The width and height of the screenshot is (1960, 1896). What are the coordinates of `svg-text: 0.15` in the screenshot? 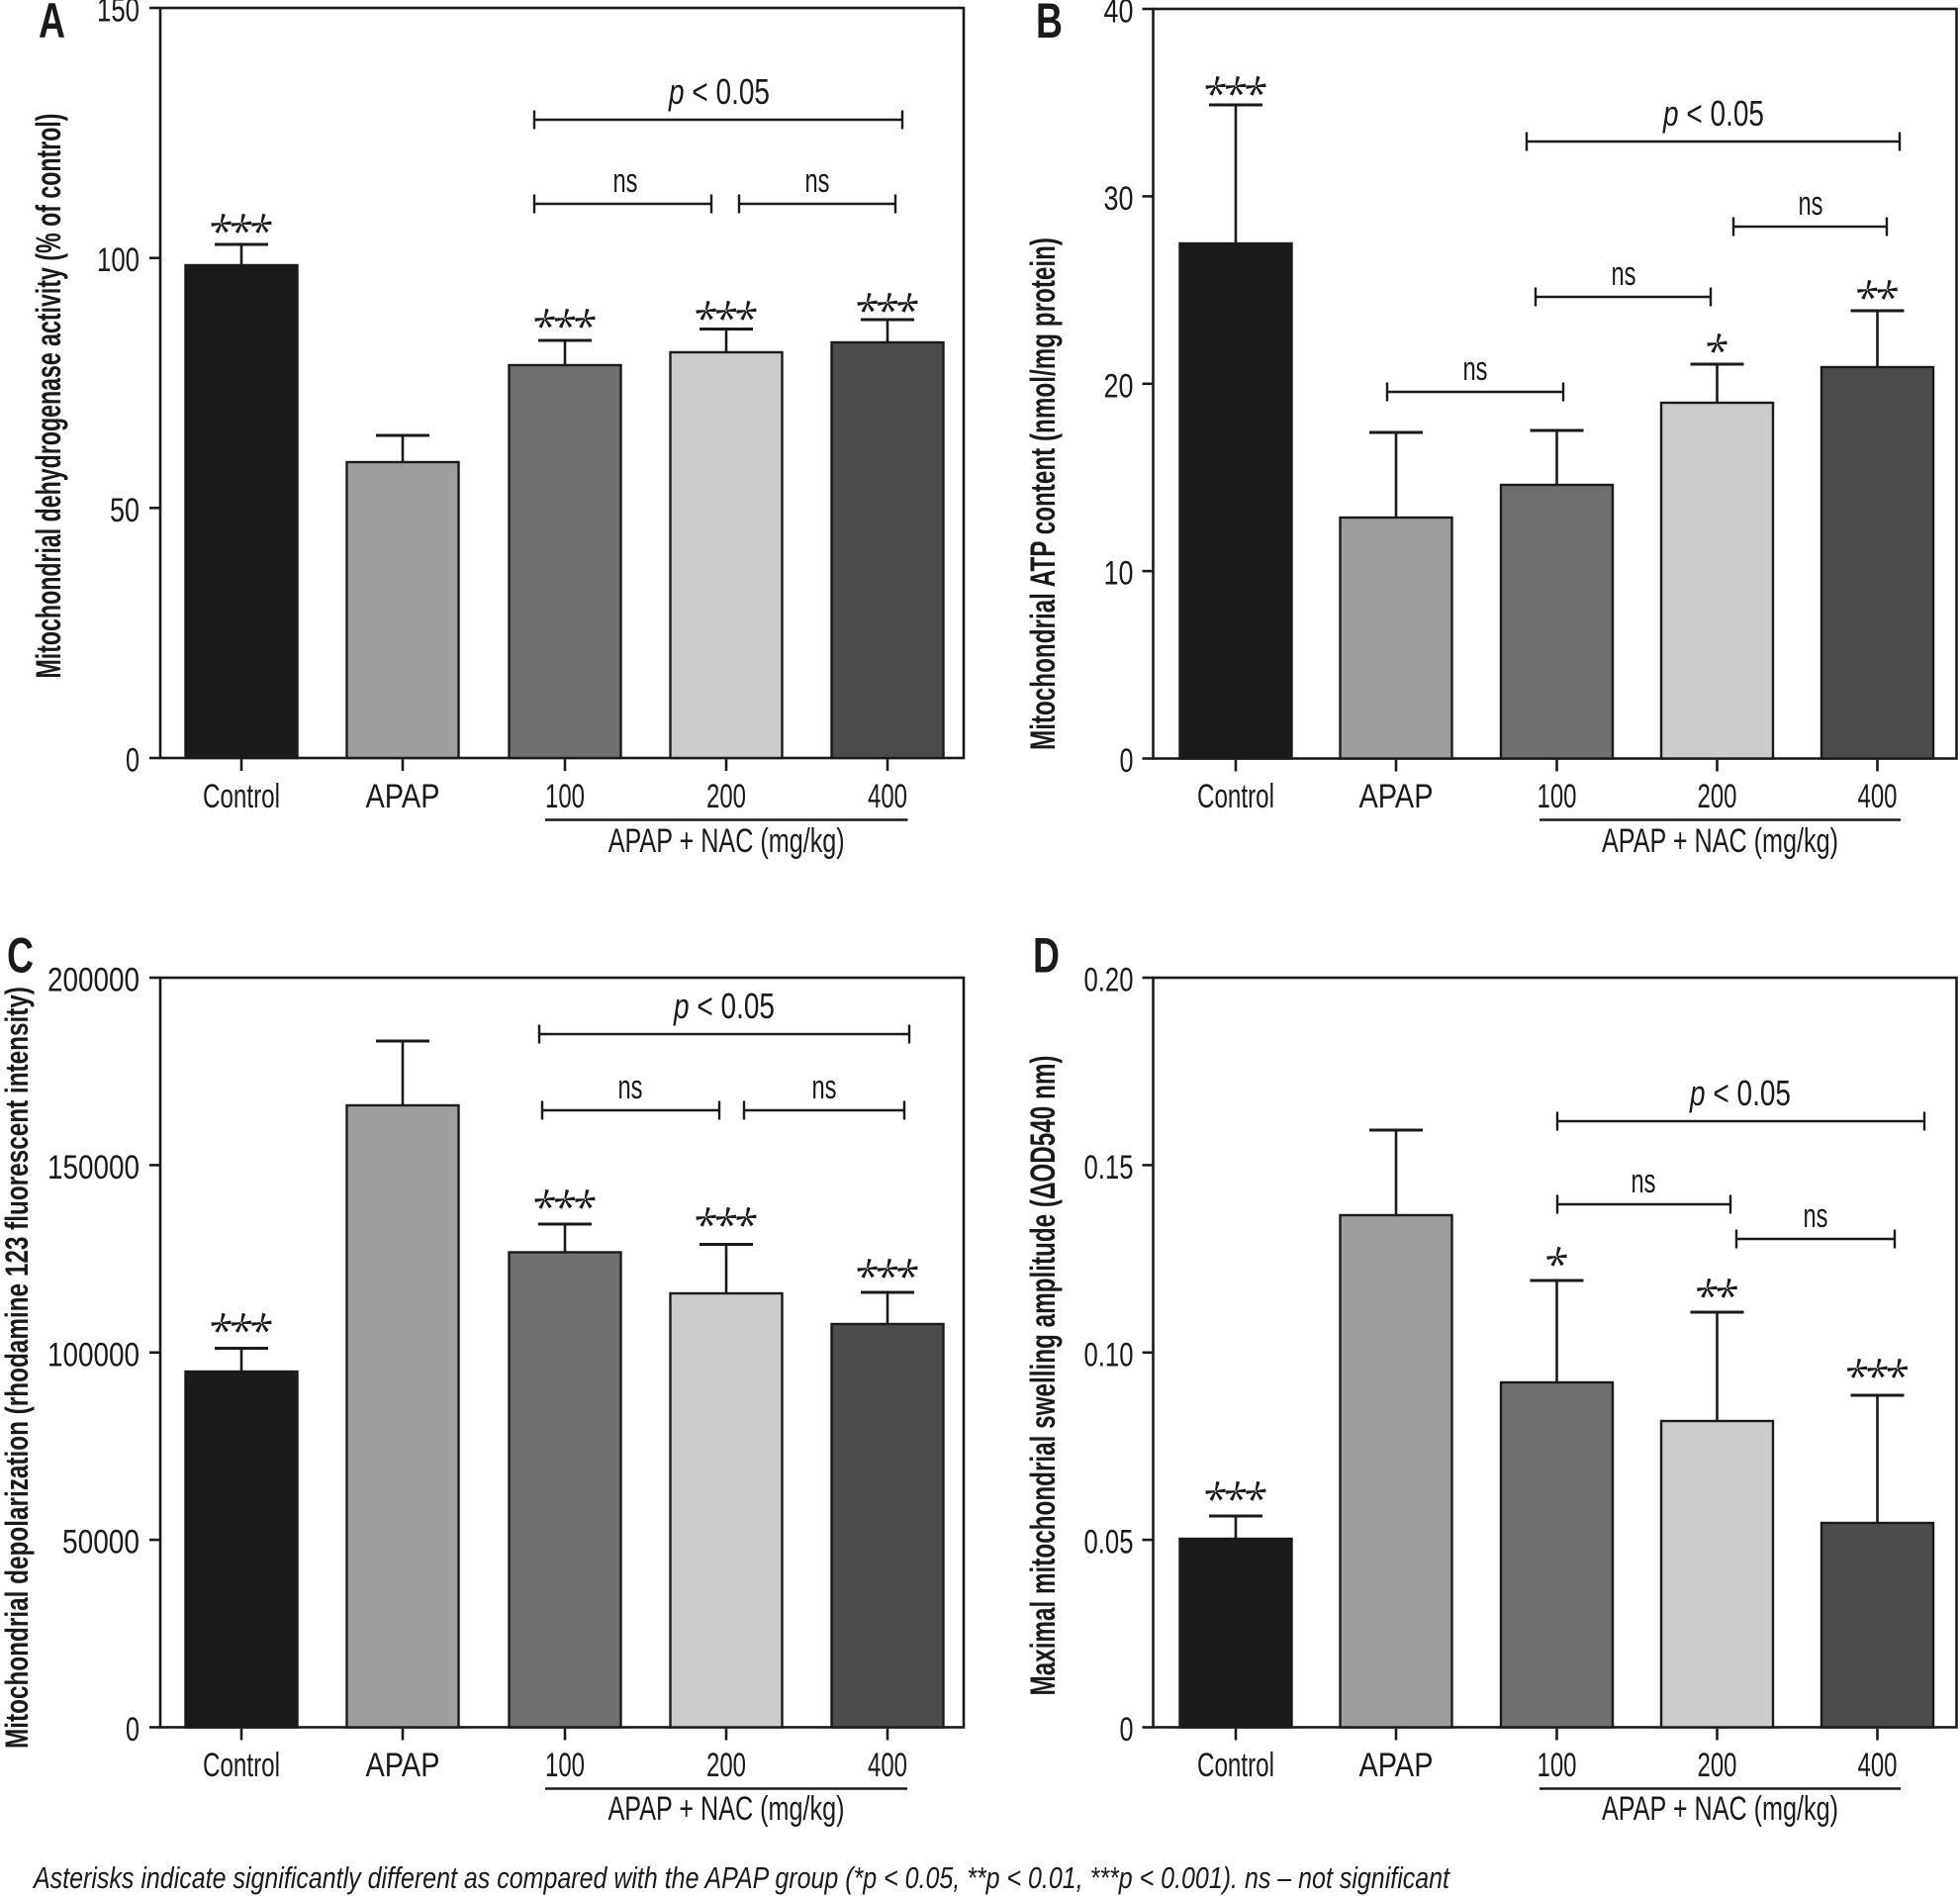 It's located at (1109, 1167).